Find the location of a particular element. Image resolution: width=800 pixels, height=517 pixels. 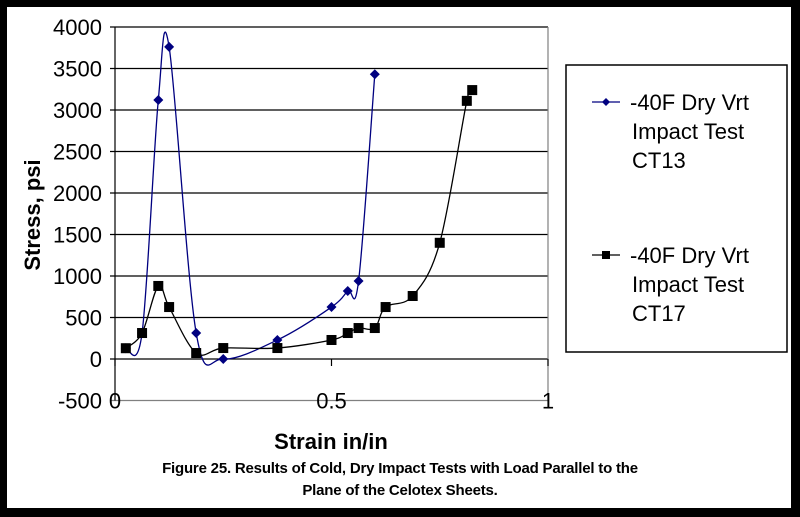

y-tick-label: 1500 is located at coordinates (77, 235).